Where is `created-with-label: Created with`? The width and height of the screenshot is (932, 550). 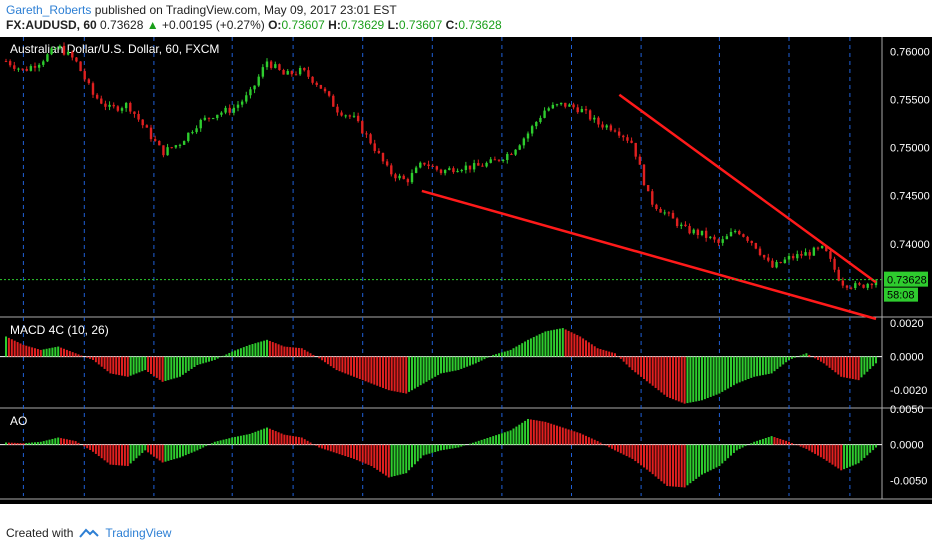
created-with-label: Created with is located at coordinates (40, 533).